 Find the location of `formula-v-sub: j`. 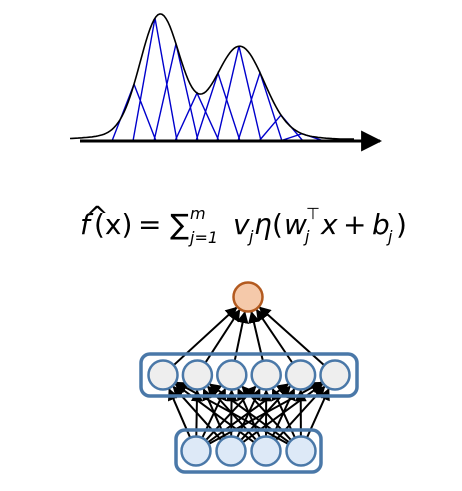

formula-v-sub: j is located at coordinates (250, 236).